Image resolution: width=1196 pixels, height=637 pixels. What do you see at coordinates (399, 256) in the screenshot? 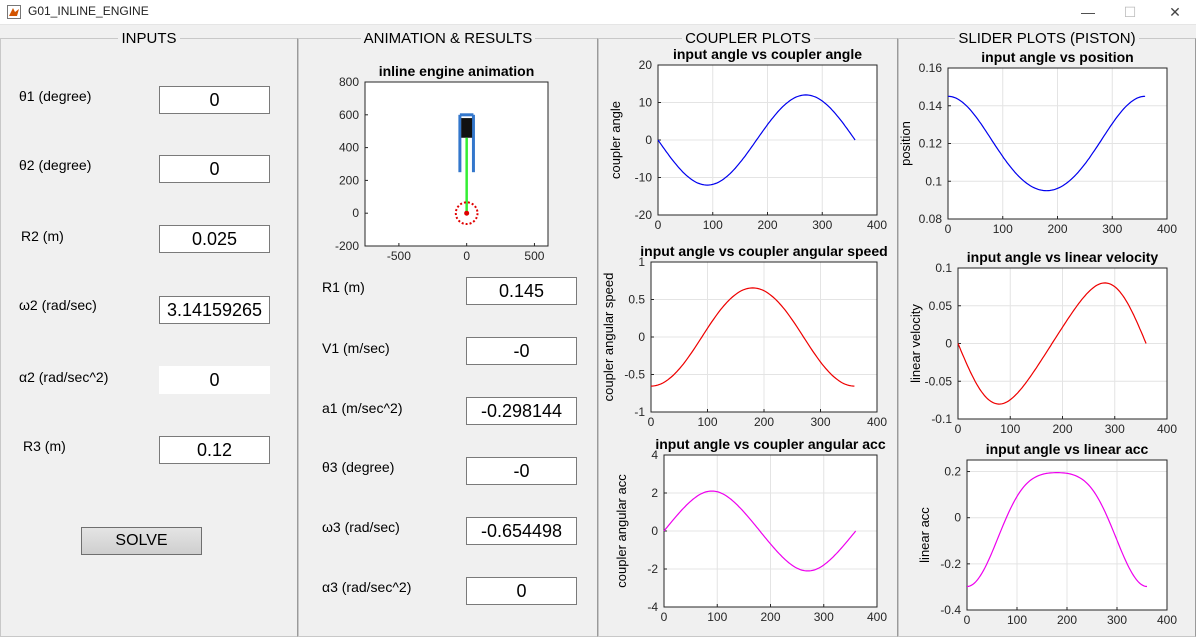
I see `x-tick-label: -500` at bounding box center [399, 256].